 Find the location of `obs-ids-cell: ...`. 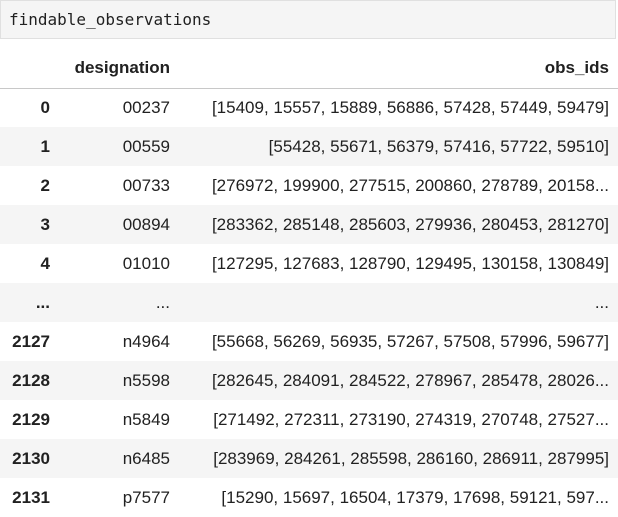

obs-ids-cell: ... is located at coordinates (601, 302).